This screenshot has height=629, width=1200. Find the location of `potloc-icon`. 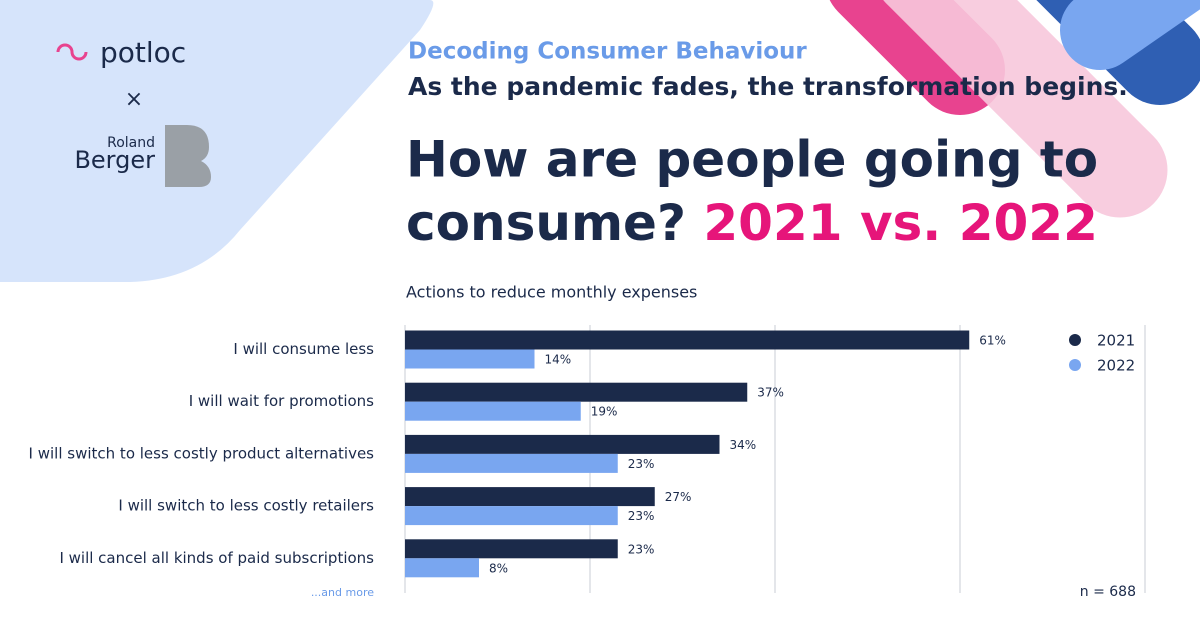

potloc-icon is located at coordinates (72, 52).